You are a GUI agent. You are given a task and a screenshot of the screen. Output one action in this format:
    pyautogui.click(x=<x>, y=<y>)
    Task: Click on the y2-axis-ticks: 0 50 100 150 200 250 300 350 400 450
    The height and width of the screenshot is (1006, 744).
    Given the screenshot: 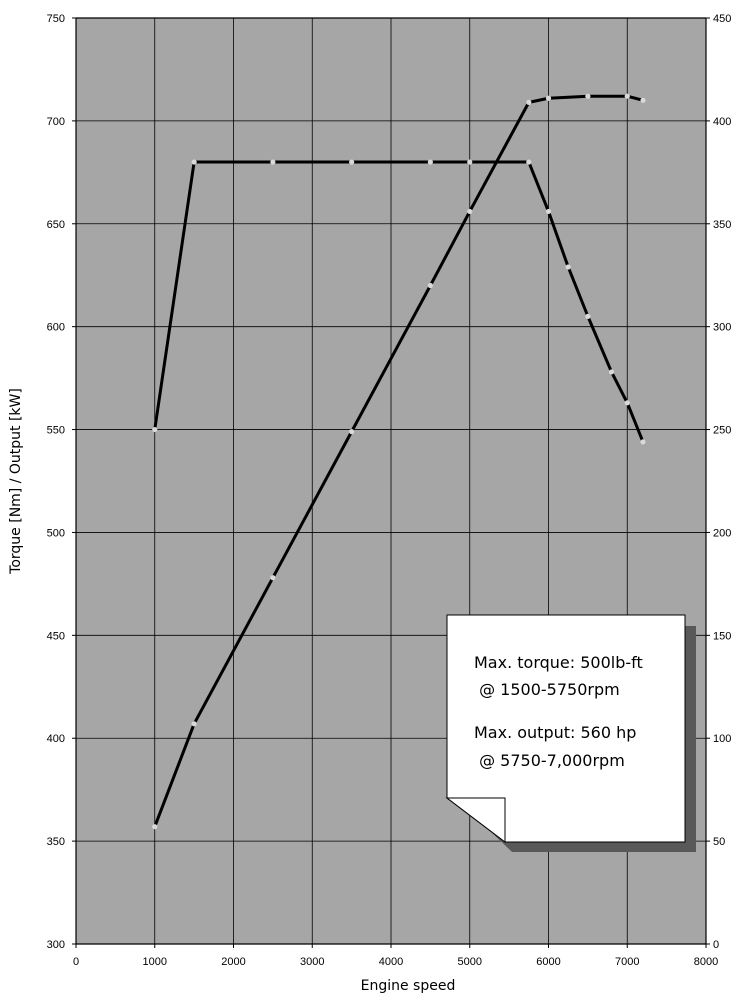 What is the action you would take?
    pyautogui.click(x=718, y=482)
    